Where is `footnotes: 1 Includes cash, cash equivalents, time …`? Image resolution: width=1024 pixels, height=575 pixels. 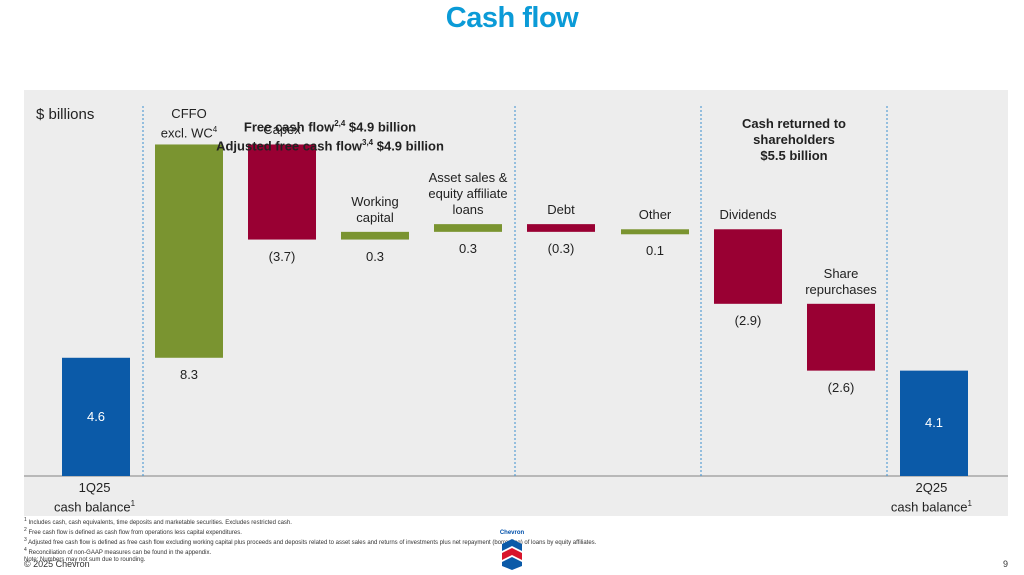 footnotes: 1 Includes cash, cash equivalents, time … is located at coordinates (310, 540).